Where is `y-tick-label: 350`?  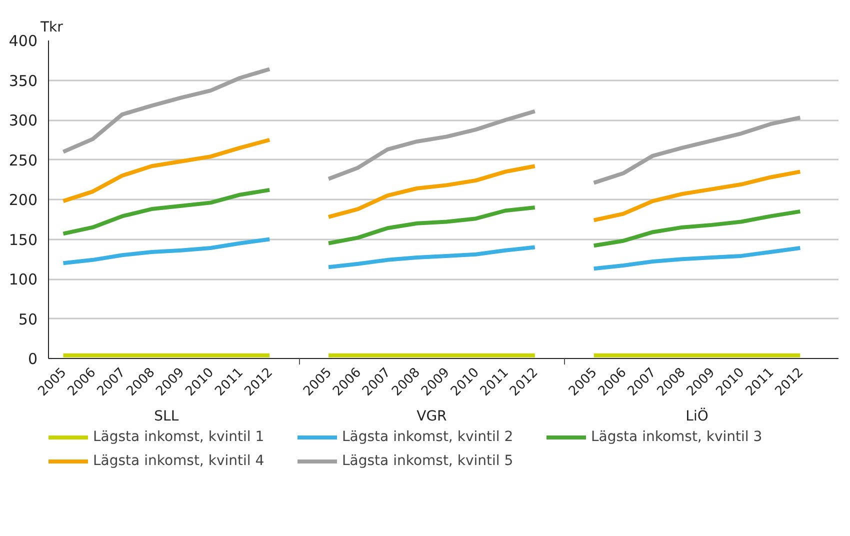 y-tick-label: 350 is located at coordinates (23, 81).